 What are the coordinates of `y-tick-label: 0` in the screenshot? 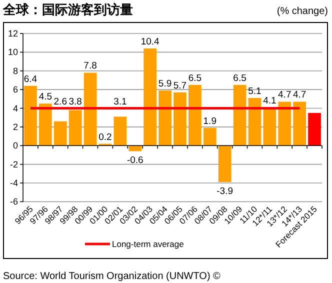 It's located at (15, 145).